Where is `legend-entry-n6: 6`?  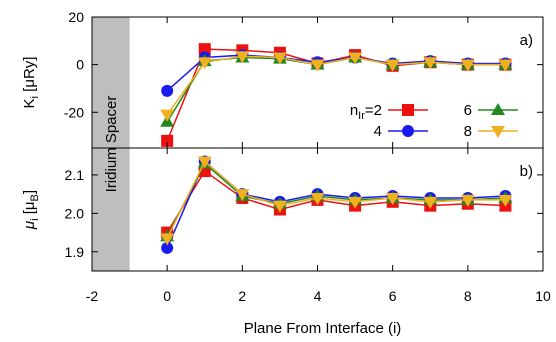 legend-entry-n6: 6 is located at coordinates (491, 110).